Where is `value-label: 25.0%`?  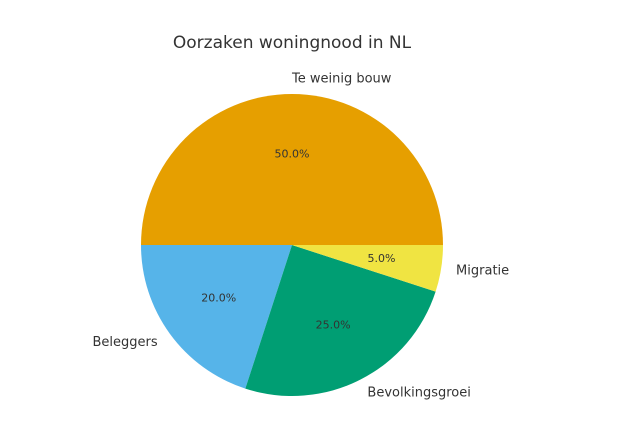 value-label: 25.0% is located at coordinates (333, 325).